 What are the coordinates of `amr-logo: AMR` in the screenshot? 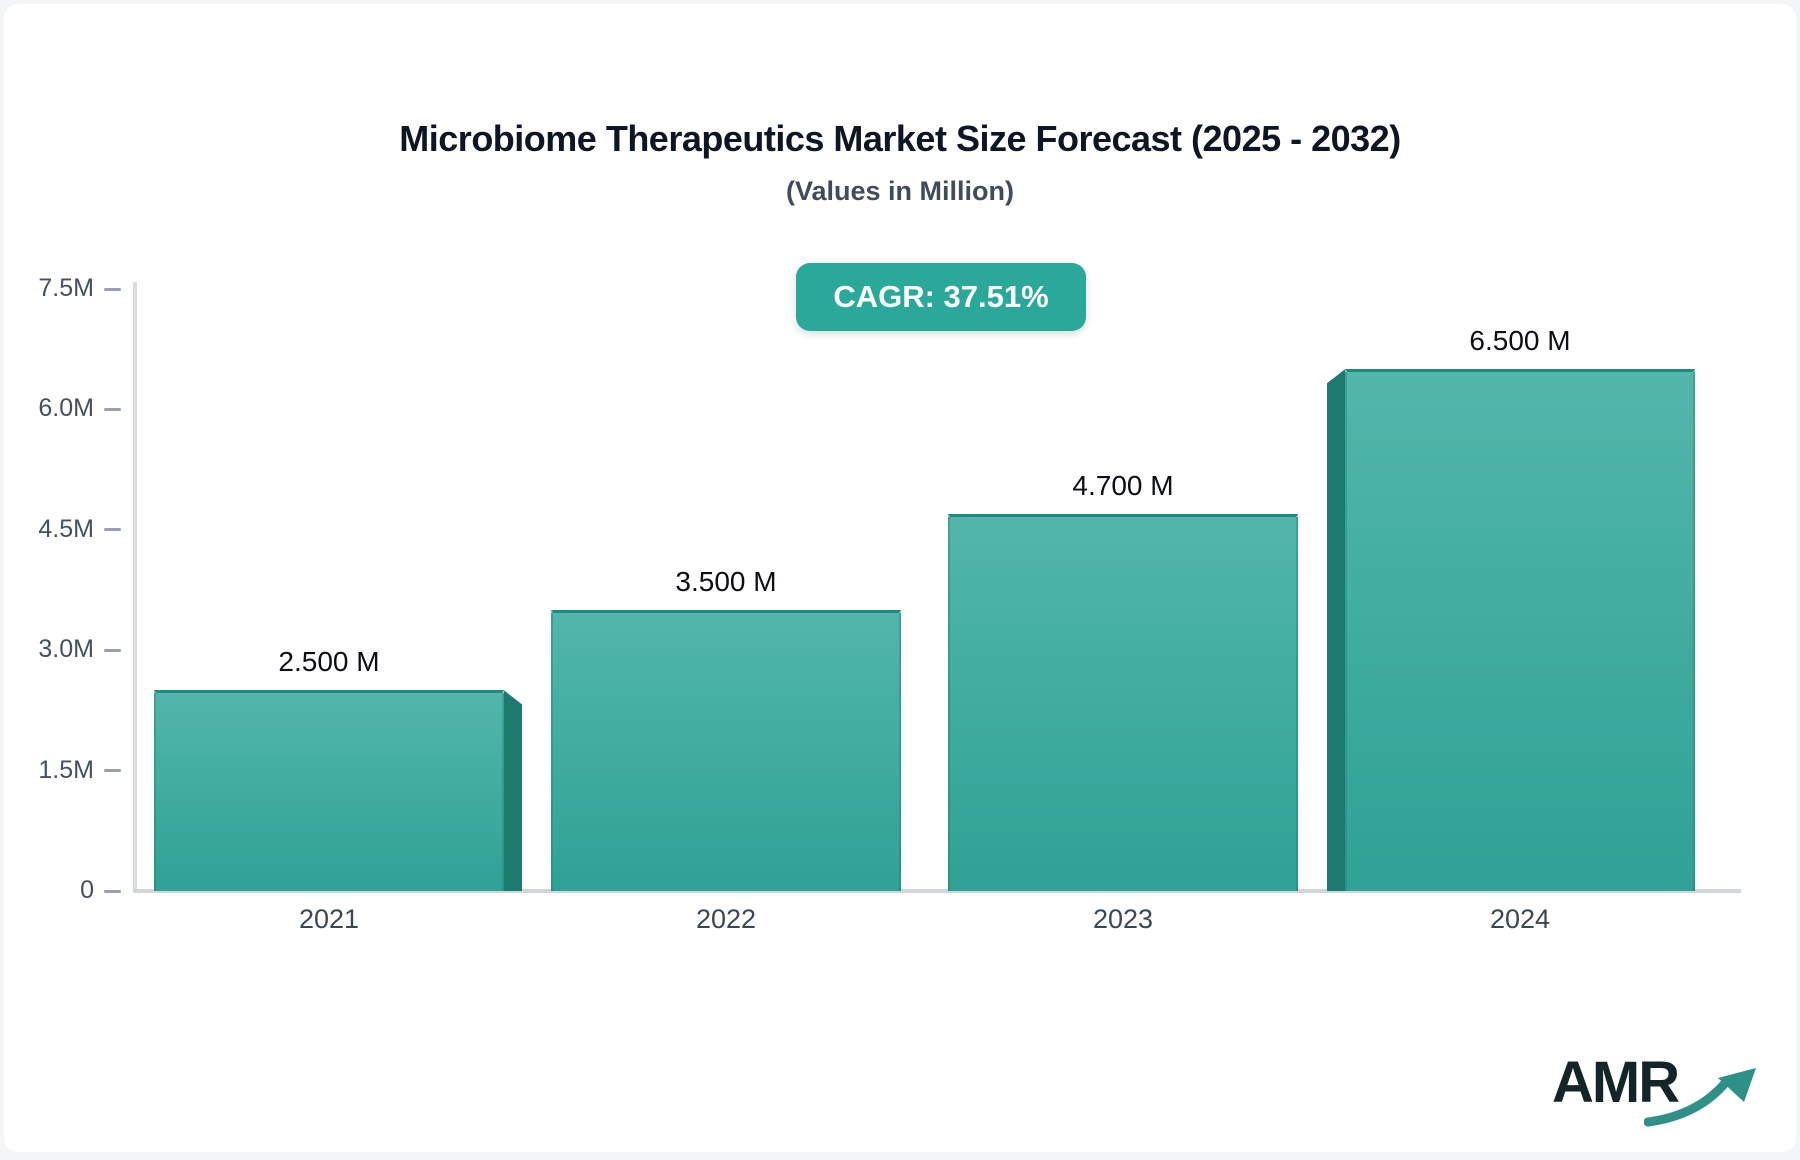 It's located at (1662, 1097).